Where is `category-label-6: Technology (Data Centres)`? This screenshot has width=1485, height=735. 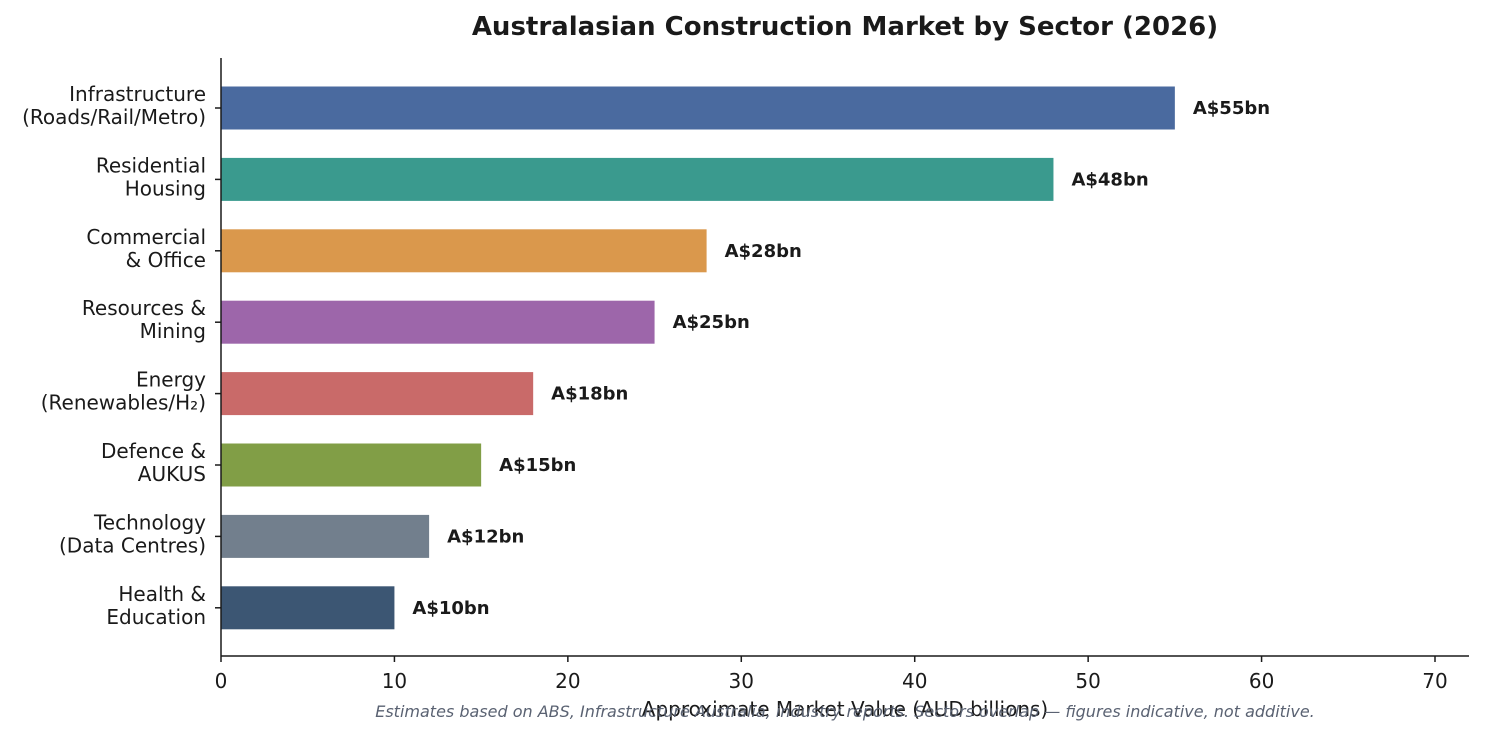 category-label-6: Technology (Data Centres) is located at coordinates (132, 533).